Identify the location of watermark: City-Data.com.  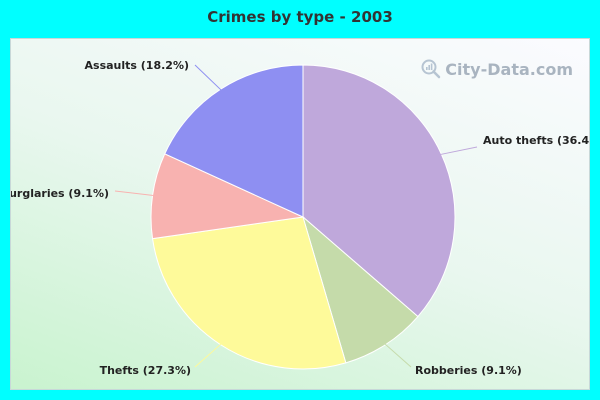
(497, 69).